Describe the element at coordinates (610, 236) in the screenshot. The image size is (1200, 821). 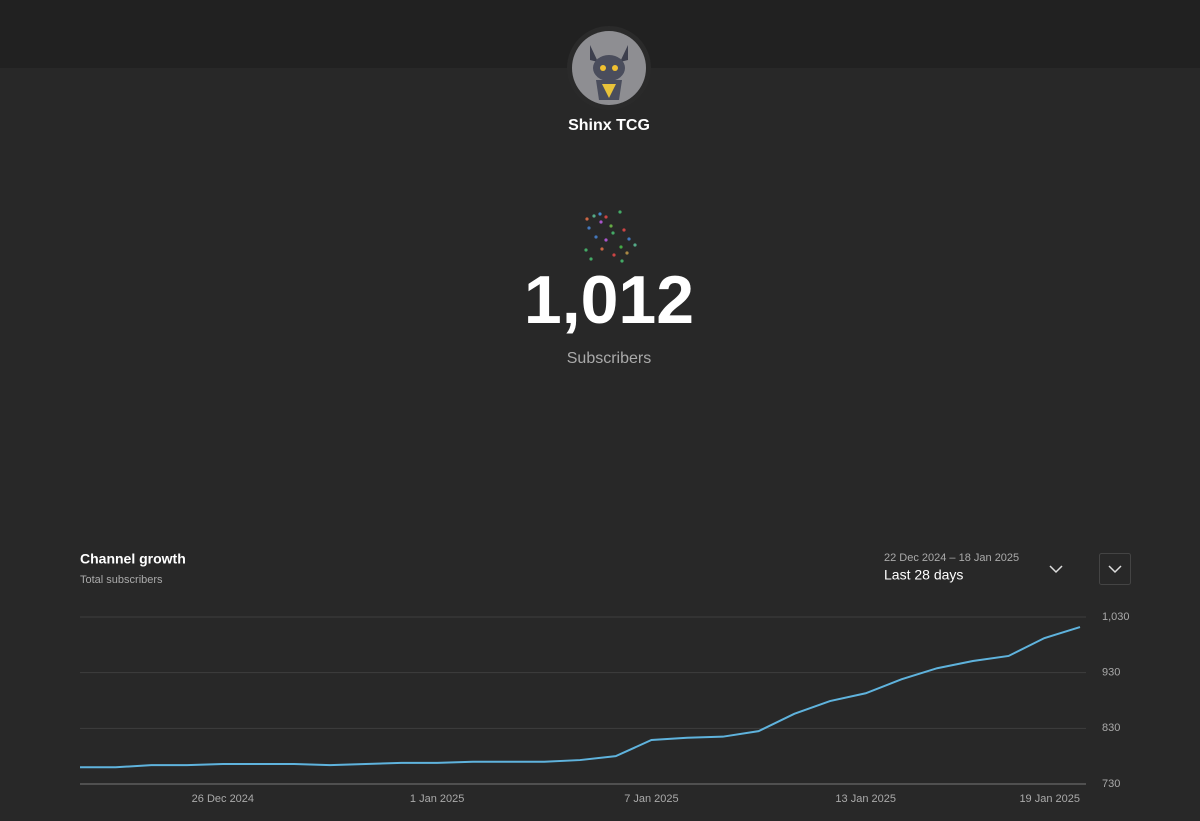
I see `confetti` at that location.